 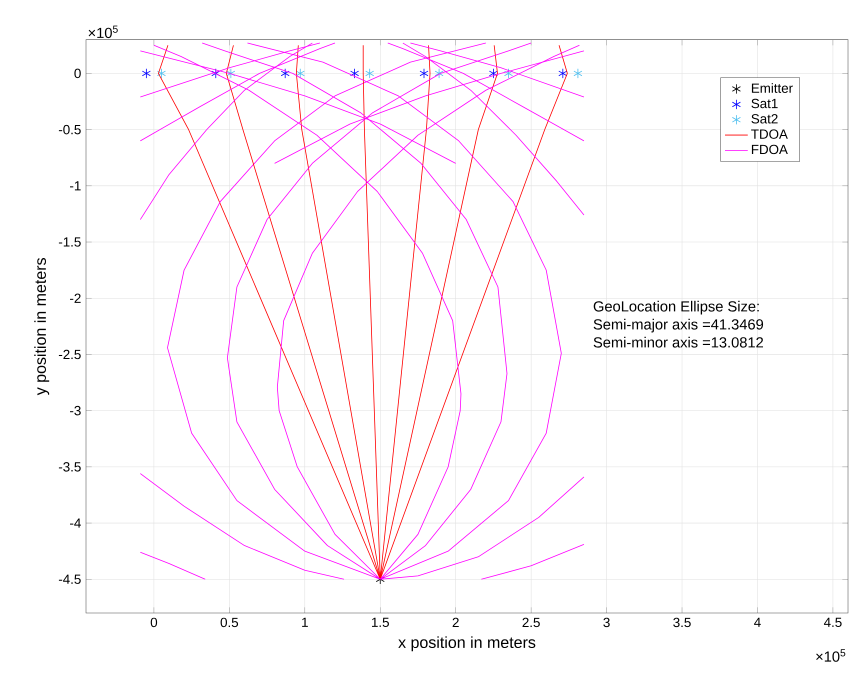 I want to click on y-tick-label: -2.5, so click(x=69, y=355).